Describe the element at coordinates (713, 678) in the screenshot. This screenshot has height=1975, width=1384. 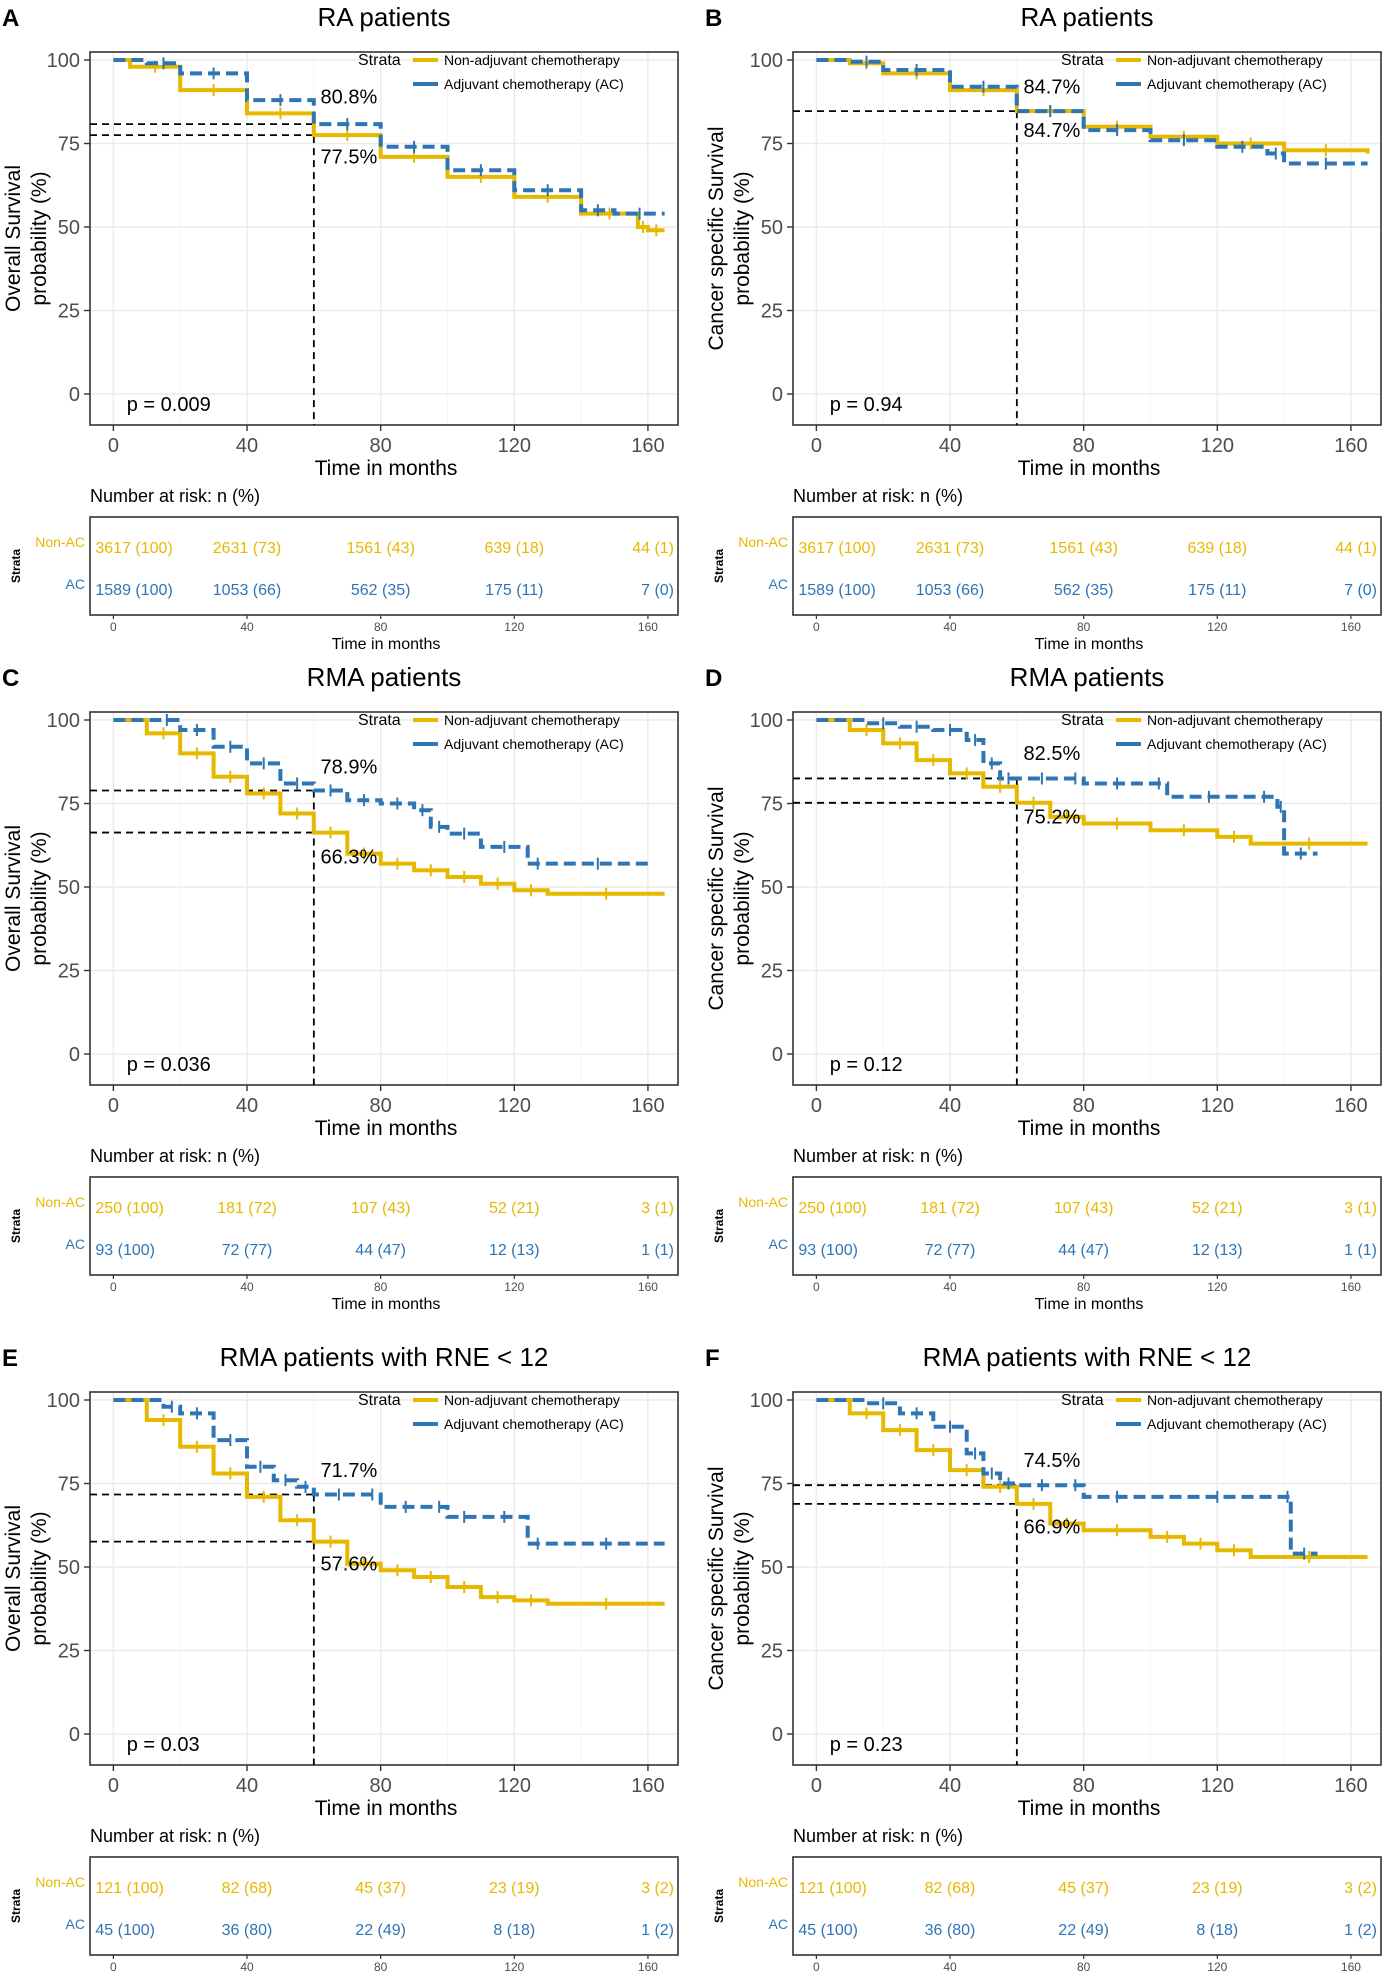
I see `panel-letter: D` at that location.